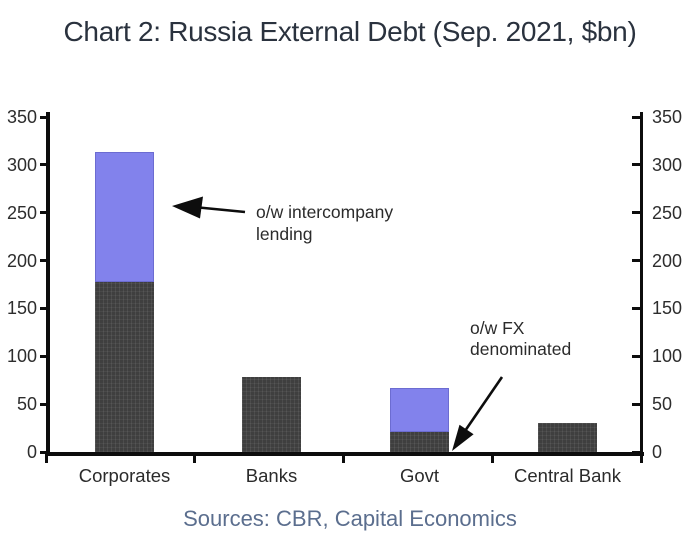  What do you see at coordinates (325, 223) in the screenshot?
I see `annotation-intercompany-lending: o/w intercompany lending` at bounding box center [325, 223].